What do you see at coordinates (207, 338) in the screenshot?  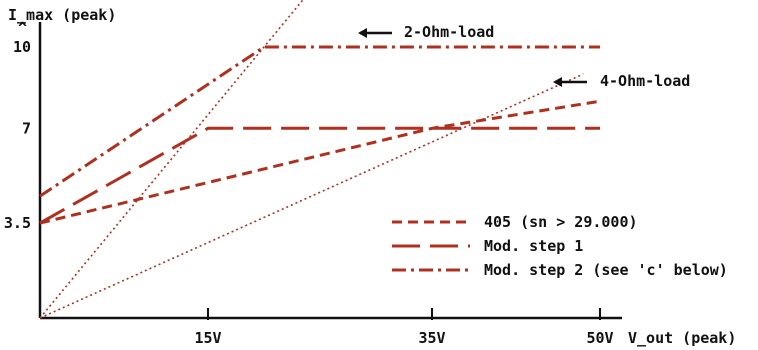 I see `x-tick-label: 15V` at bounding box center [207, 338].